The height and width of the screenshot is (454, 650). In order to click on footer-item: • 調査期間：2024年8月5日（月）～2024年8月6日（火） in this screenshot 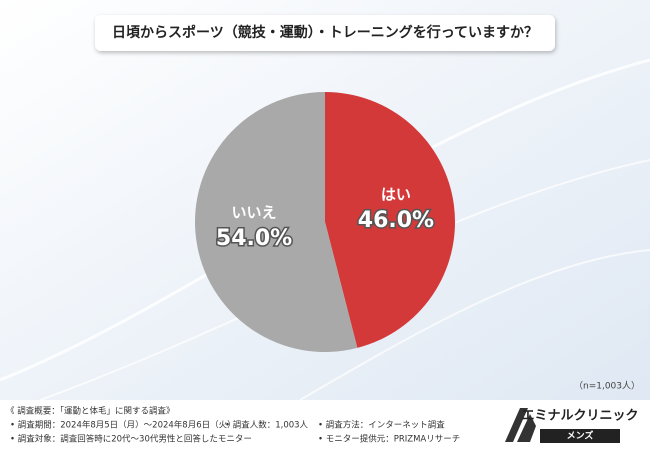, I will do `click(123, 425)`.